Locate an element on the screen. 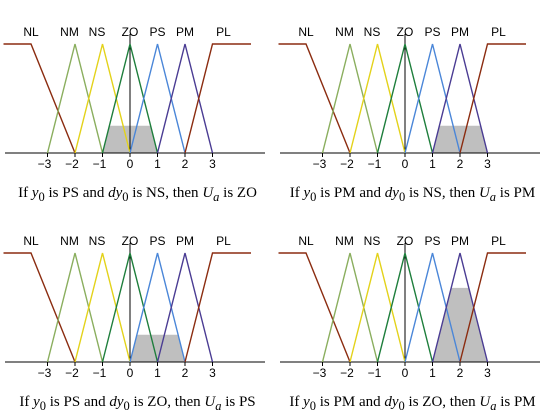  shaded-output-ps is located at coordinates (157, 348).